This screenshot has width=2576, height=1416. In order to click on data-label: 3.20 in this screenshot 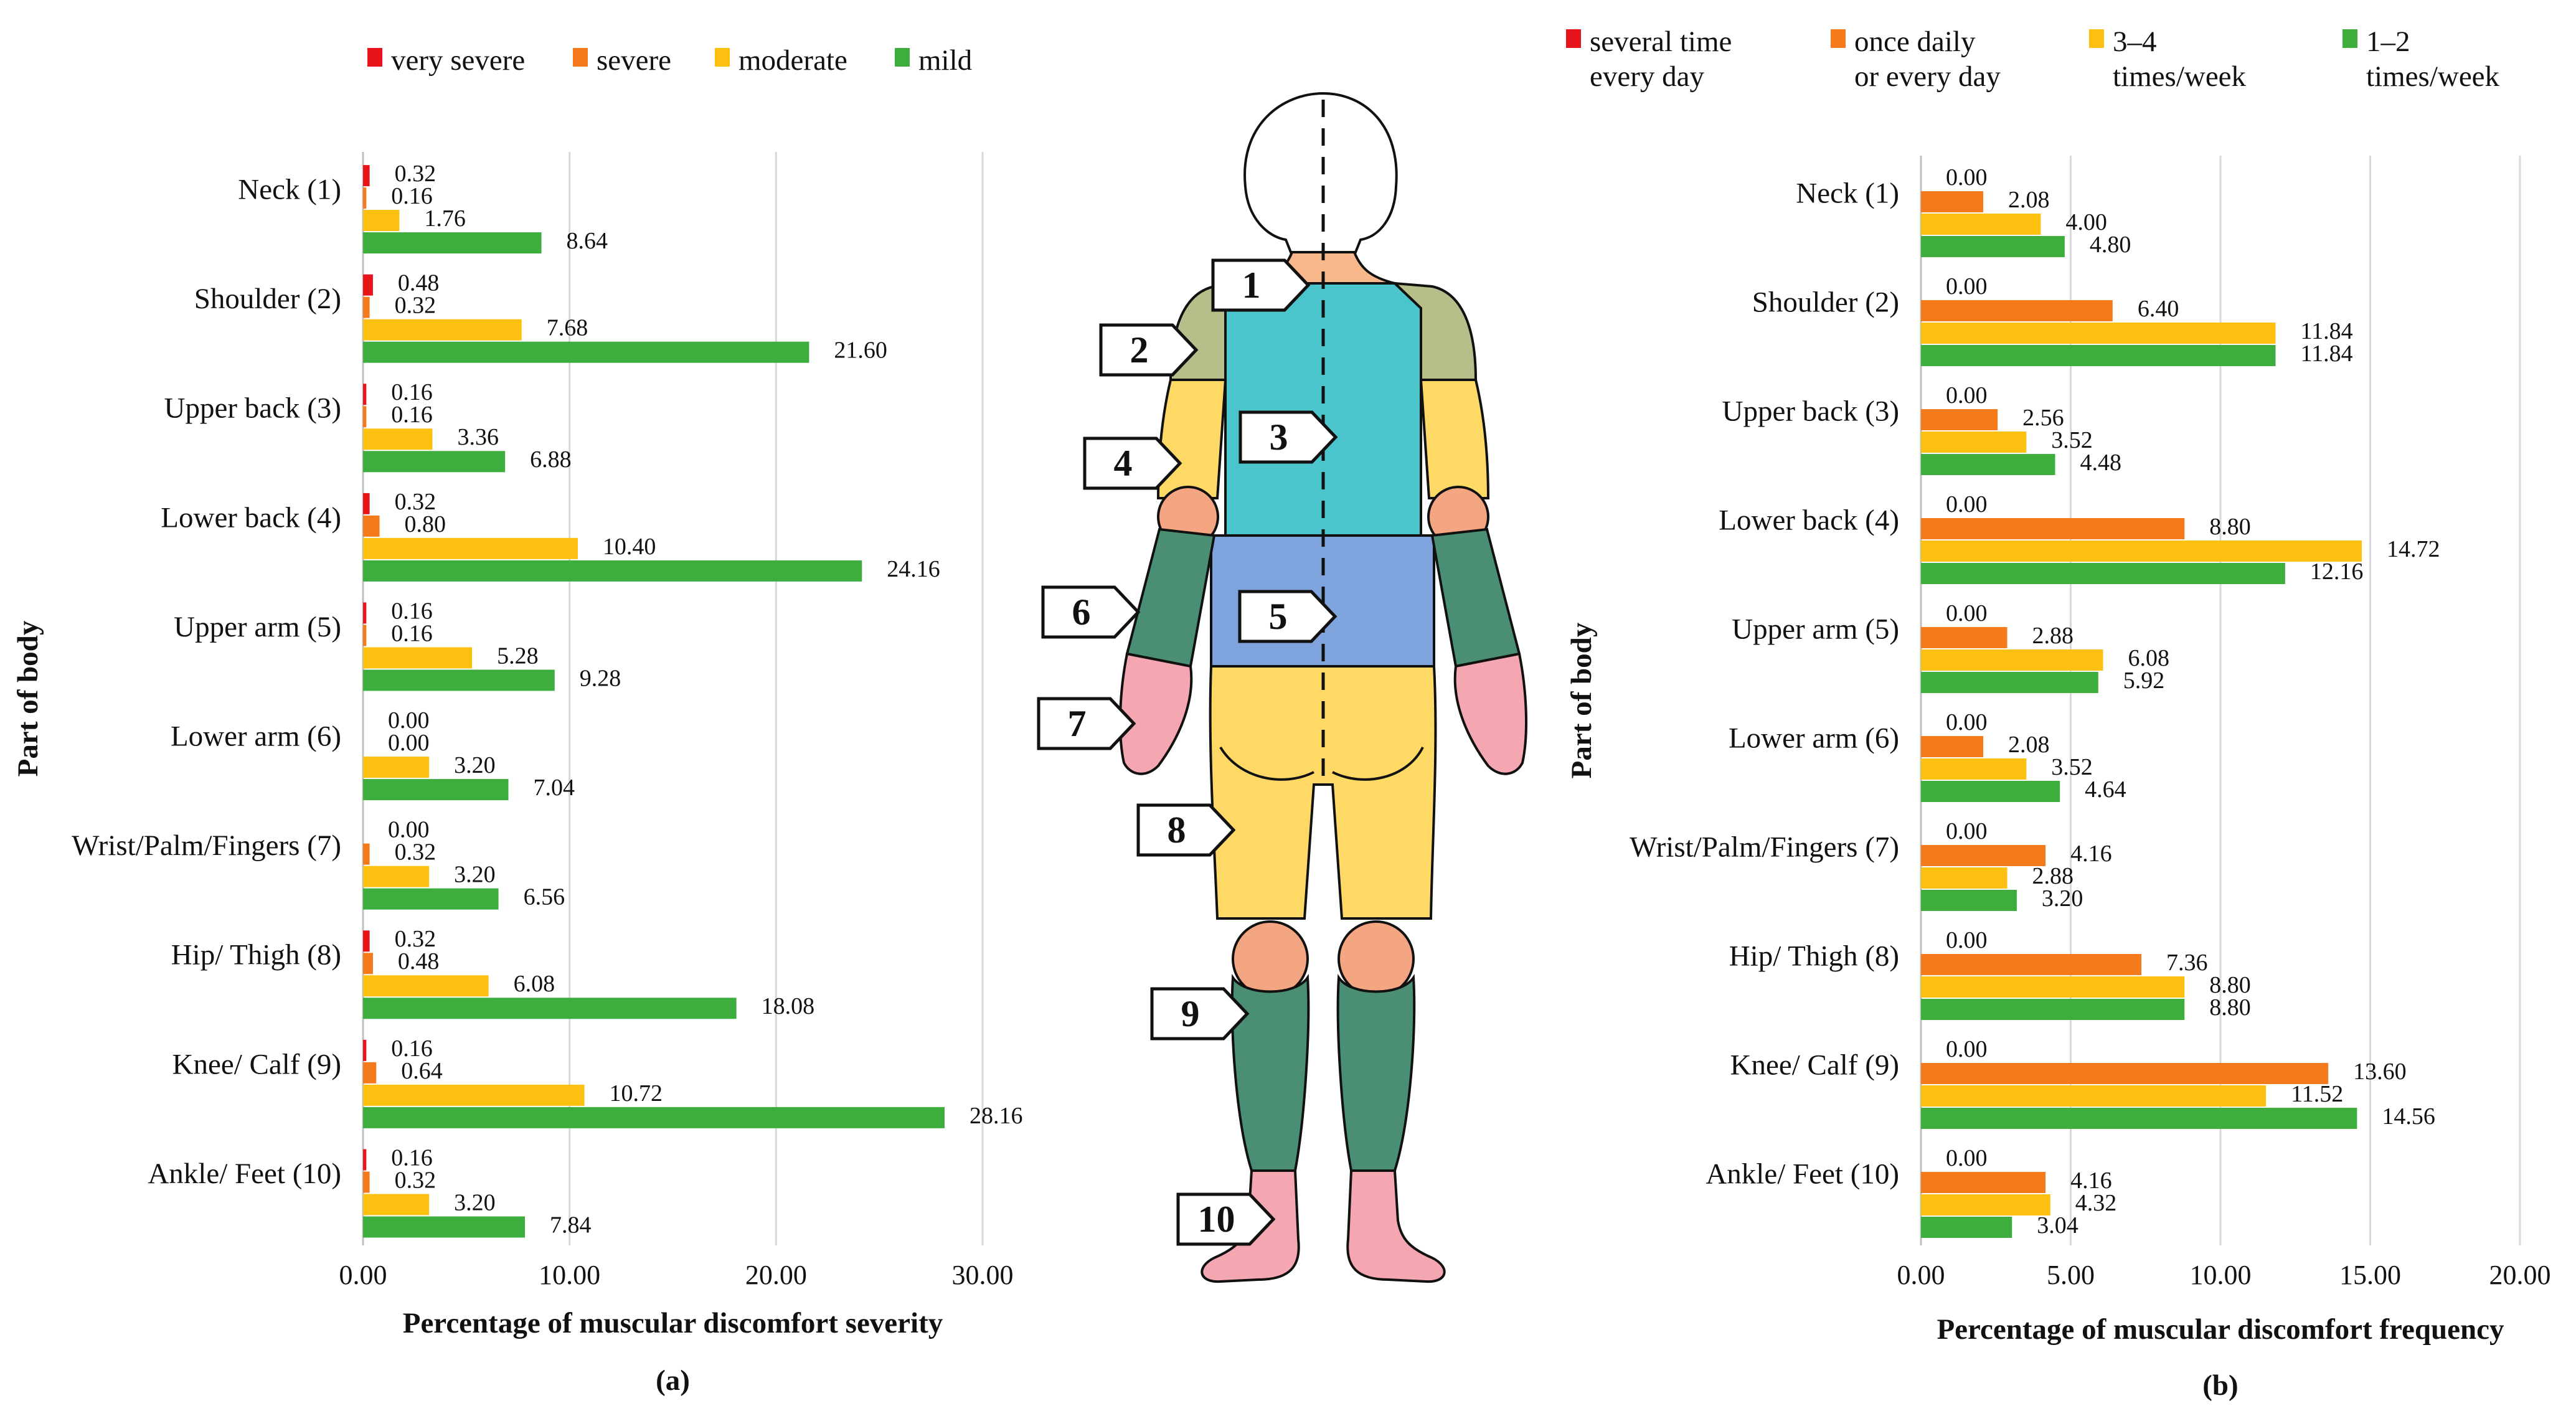, I will do `click(475, 875)`.